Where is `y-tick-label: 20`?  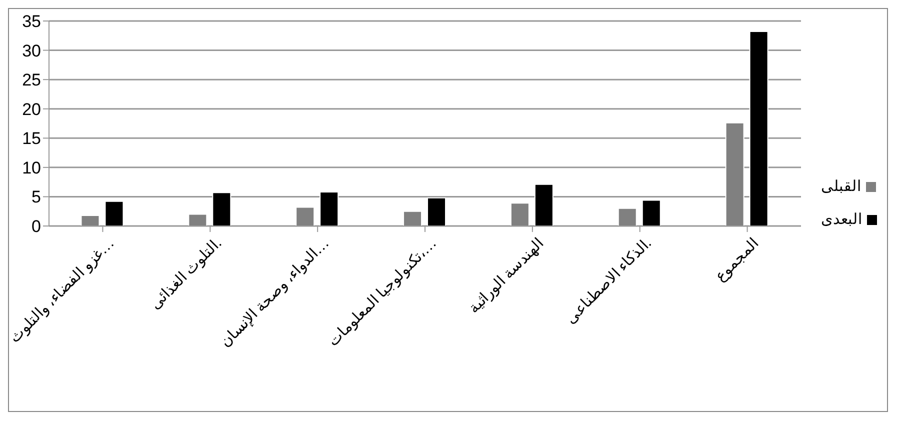 y-tick-label: 20 is located at coordinates (31, 109).